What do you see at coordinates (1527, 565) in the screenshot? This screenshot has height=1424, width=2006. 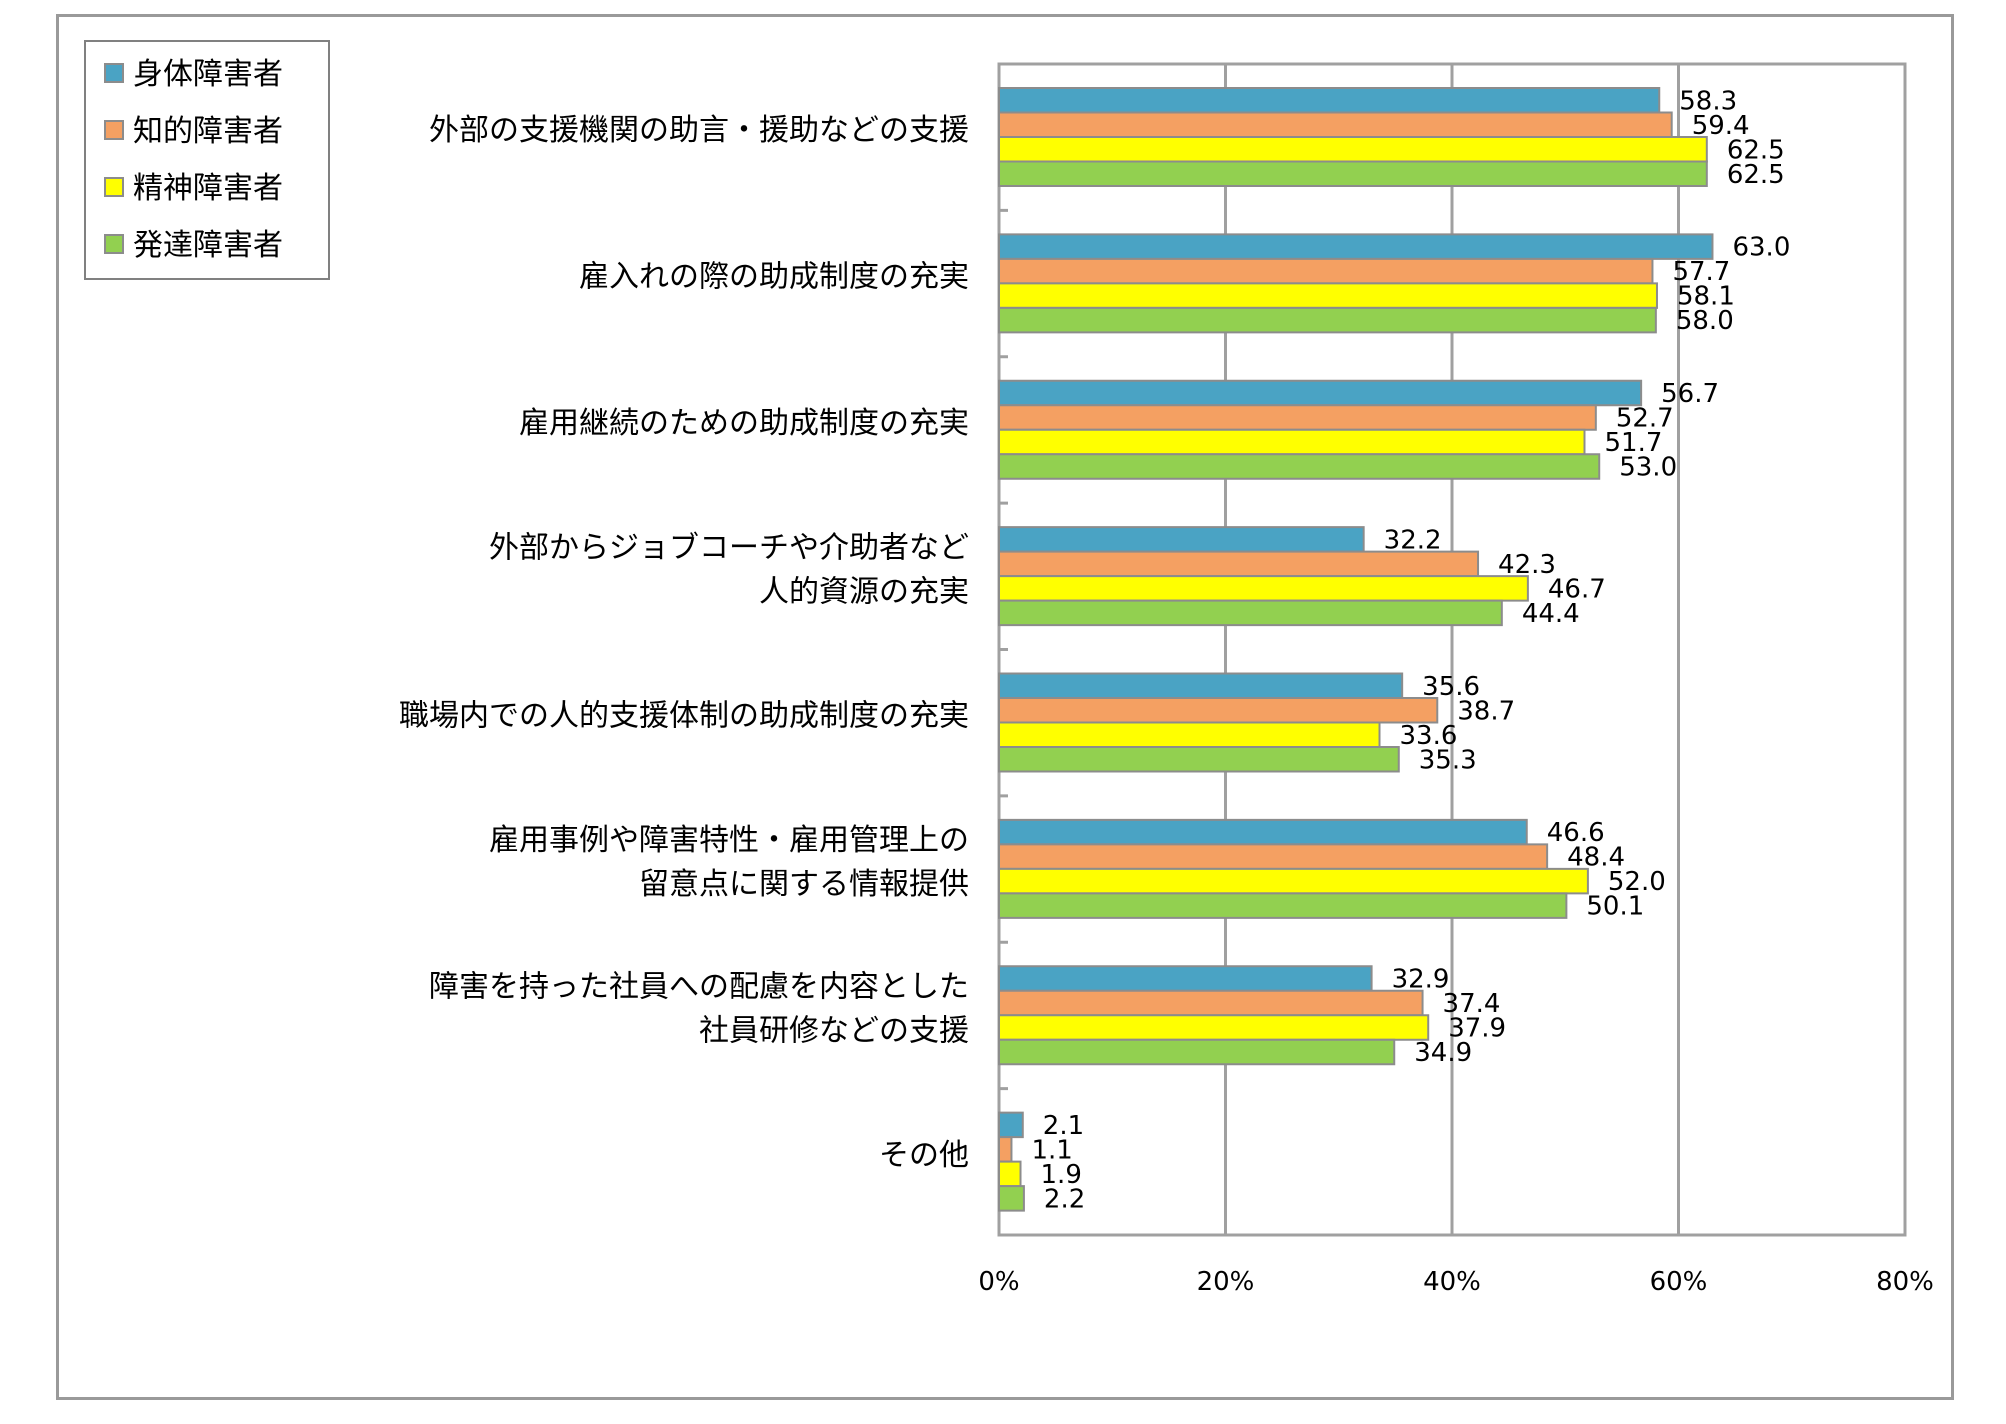 I see `value-label: 42.3` at bounding box center [1527, 565].